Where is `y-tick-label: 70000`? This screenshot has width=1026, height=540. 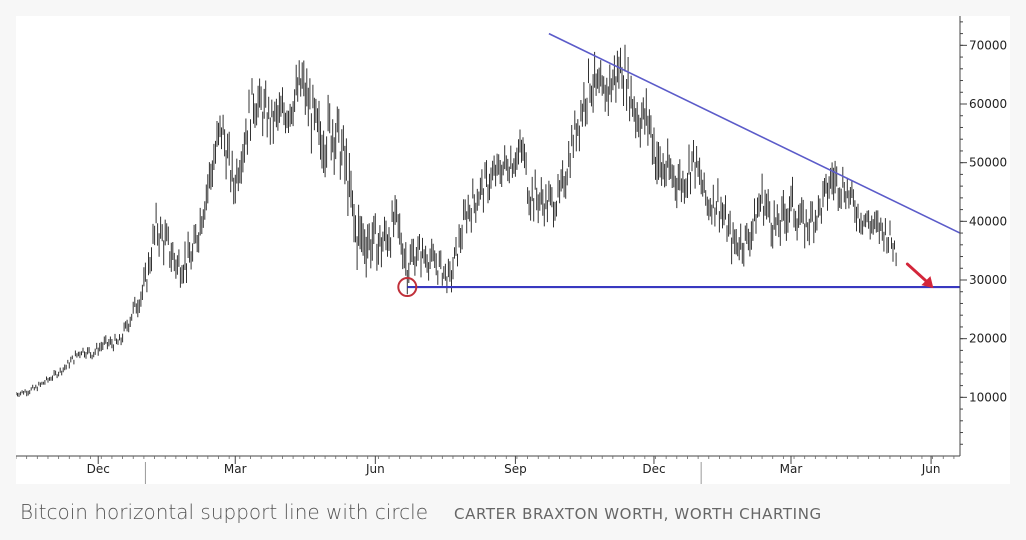
y-tick-label: 70000 is located at coordinates (988, 45).